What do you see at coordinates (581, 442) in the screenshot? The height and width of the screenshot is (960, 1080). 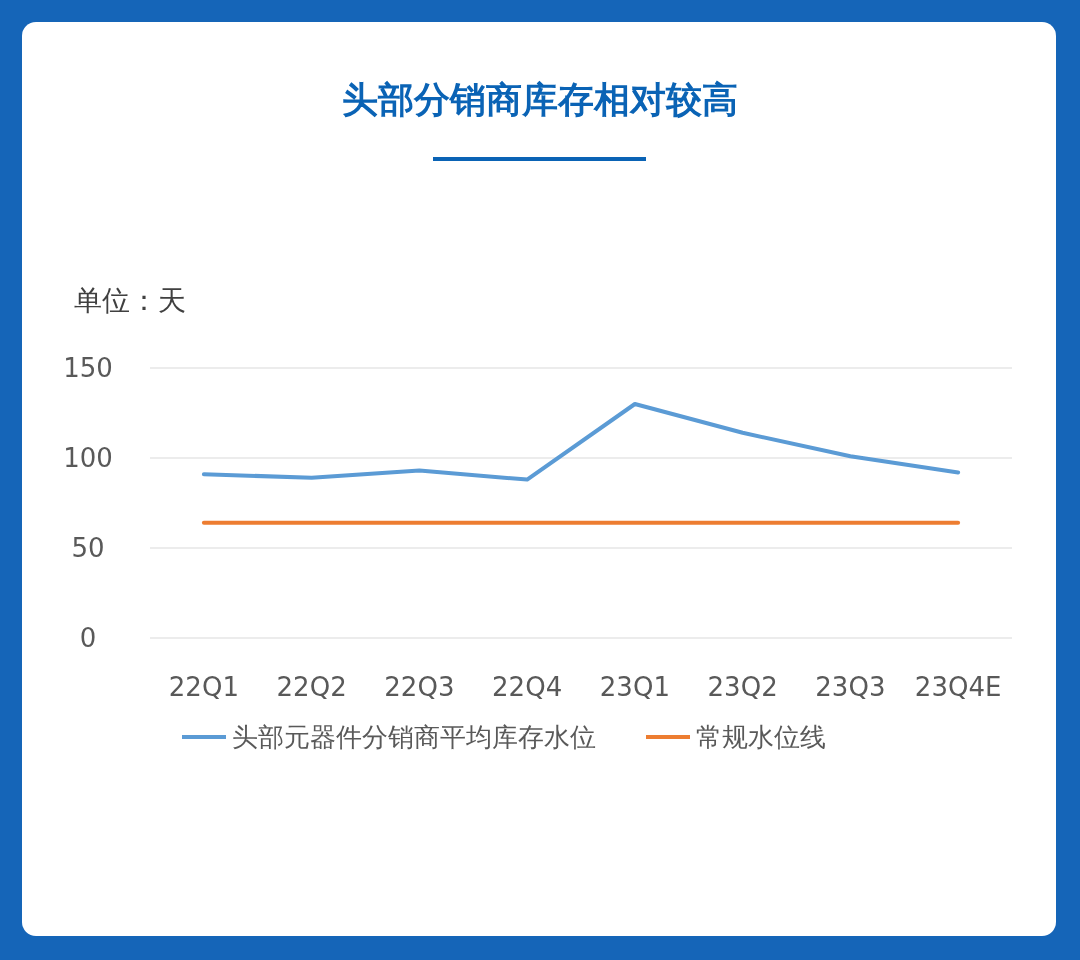 I see `line-series` at bounding box center [581, 442].